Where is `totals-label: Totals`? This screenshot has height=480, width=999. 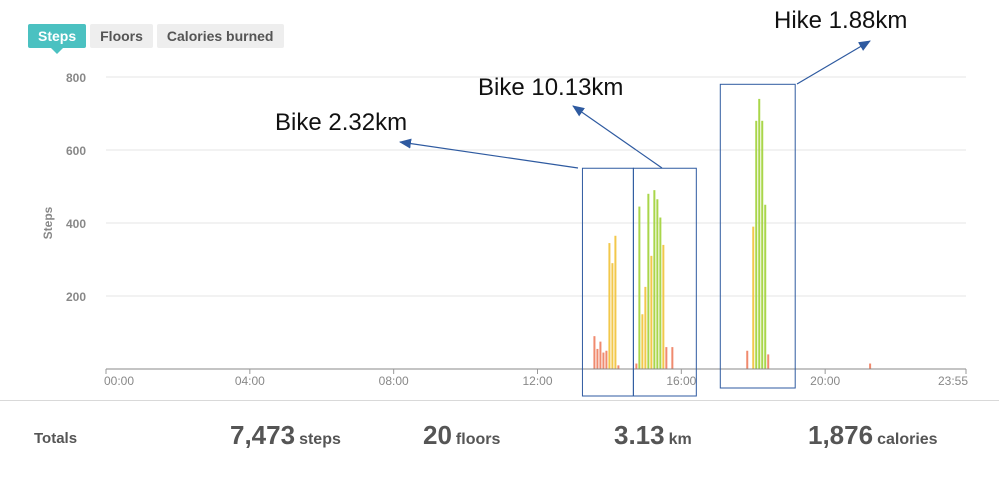
totals-label: Totals is located at coordinates (56, 438).